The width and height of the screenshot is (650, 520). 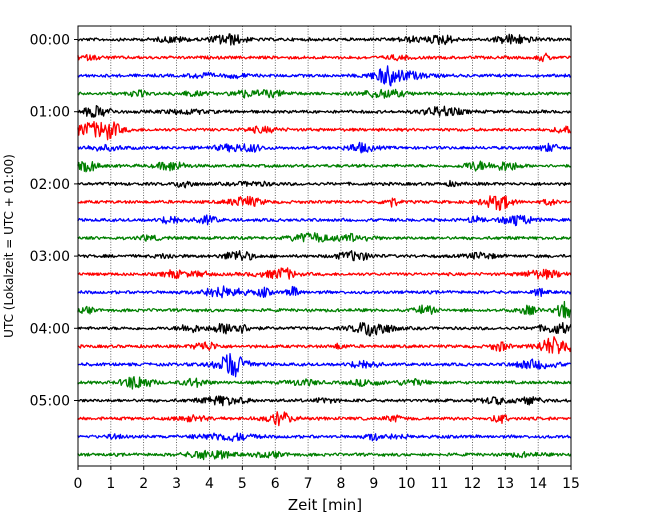 I want to click on x-tick-label-3: 3, so click(x=176, y=484).